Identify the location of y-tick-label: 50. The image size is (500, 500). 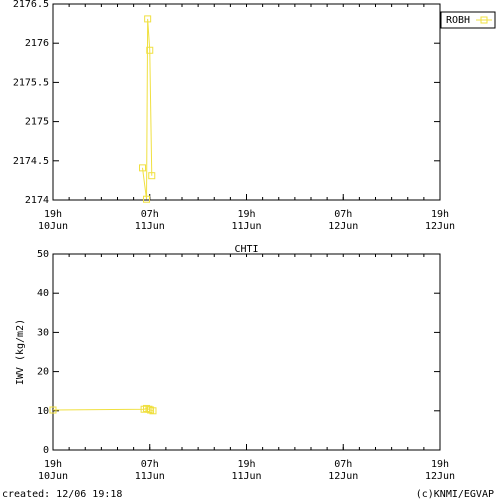
(43, 254).